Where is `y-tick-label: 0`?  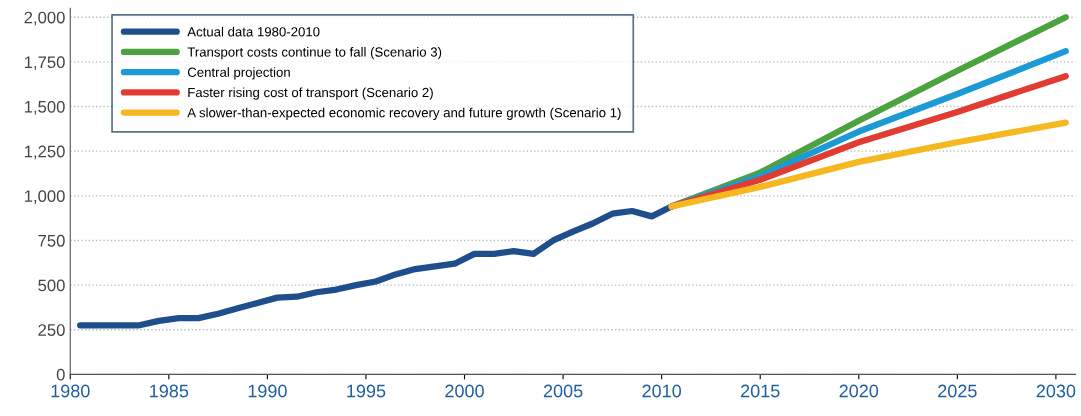
y-tick-label: 0 is located at coordinates (60, 374).